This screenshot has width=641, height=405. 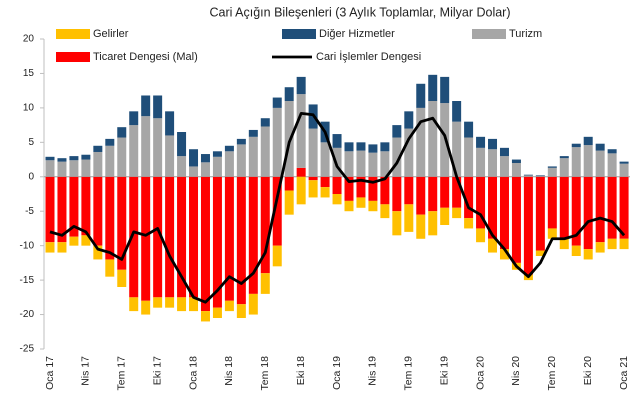 What do you see at coordinates (157, 370) in the screenshot?
I see `x-tick-label: Eki 17` at bounding box center [157, 370].